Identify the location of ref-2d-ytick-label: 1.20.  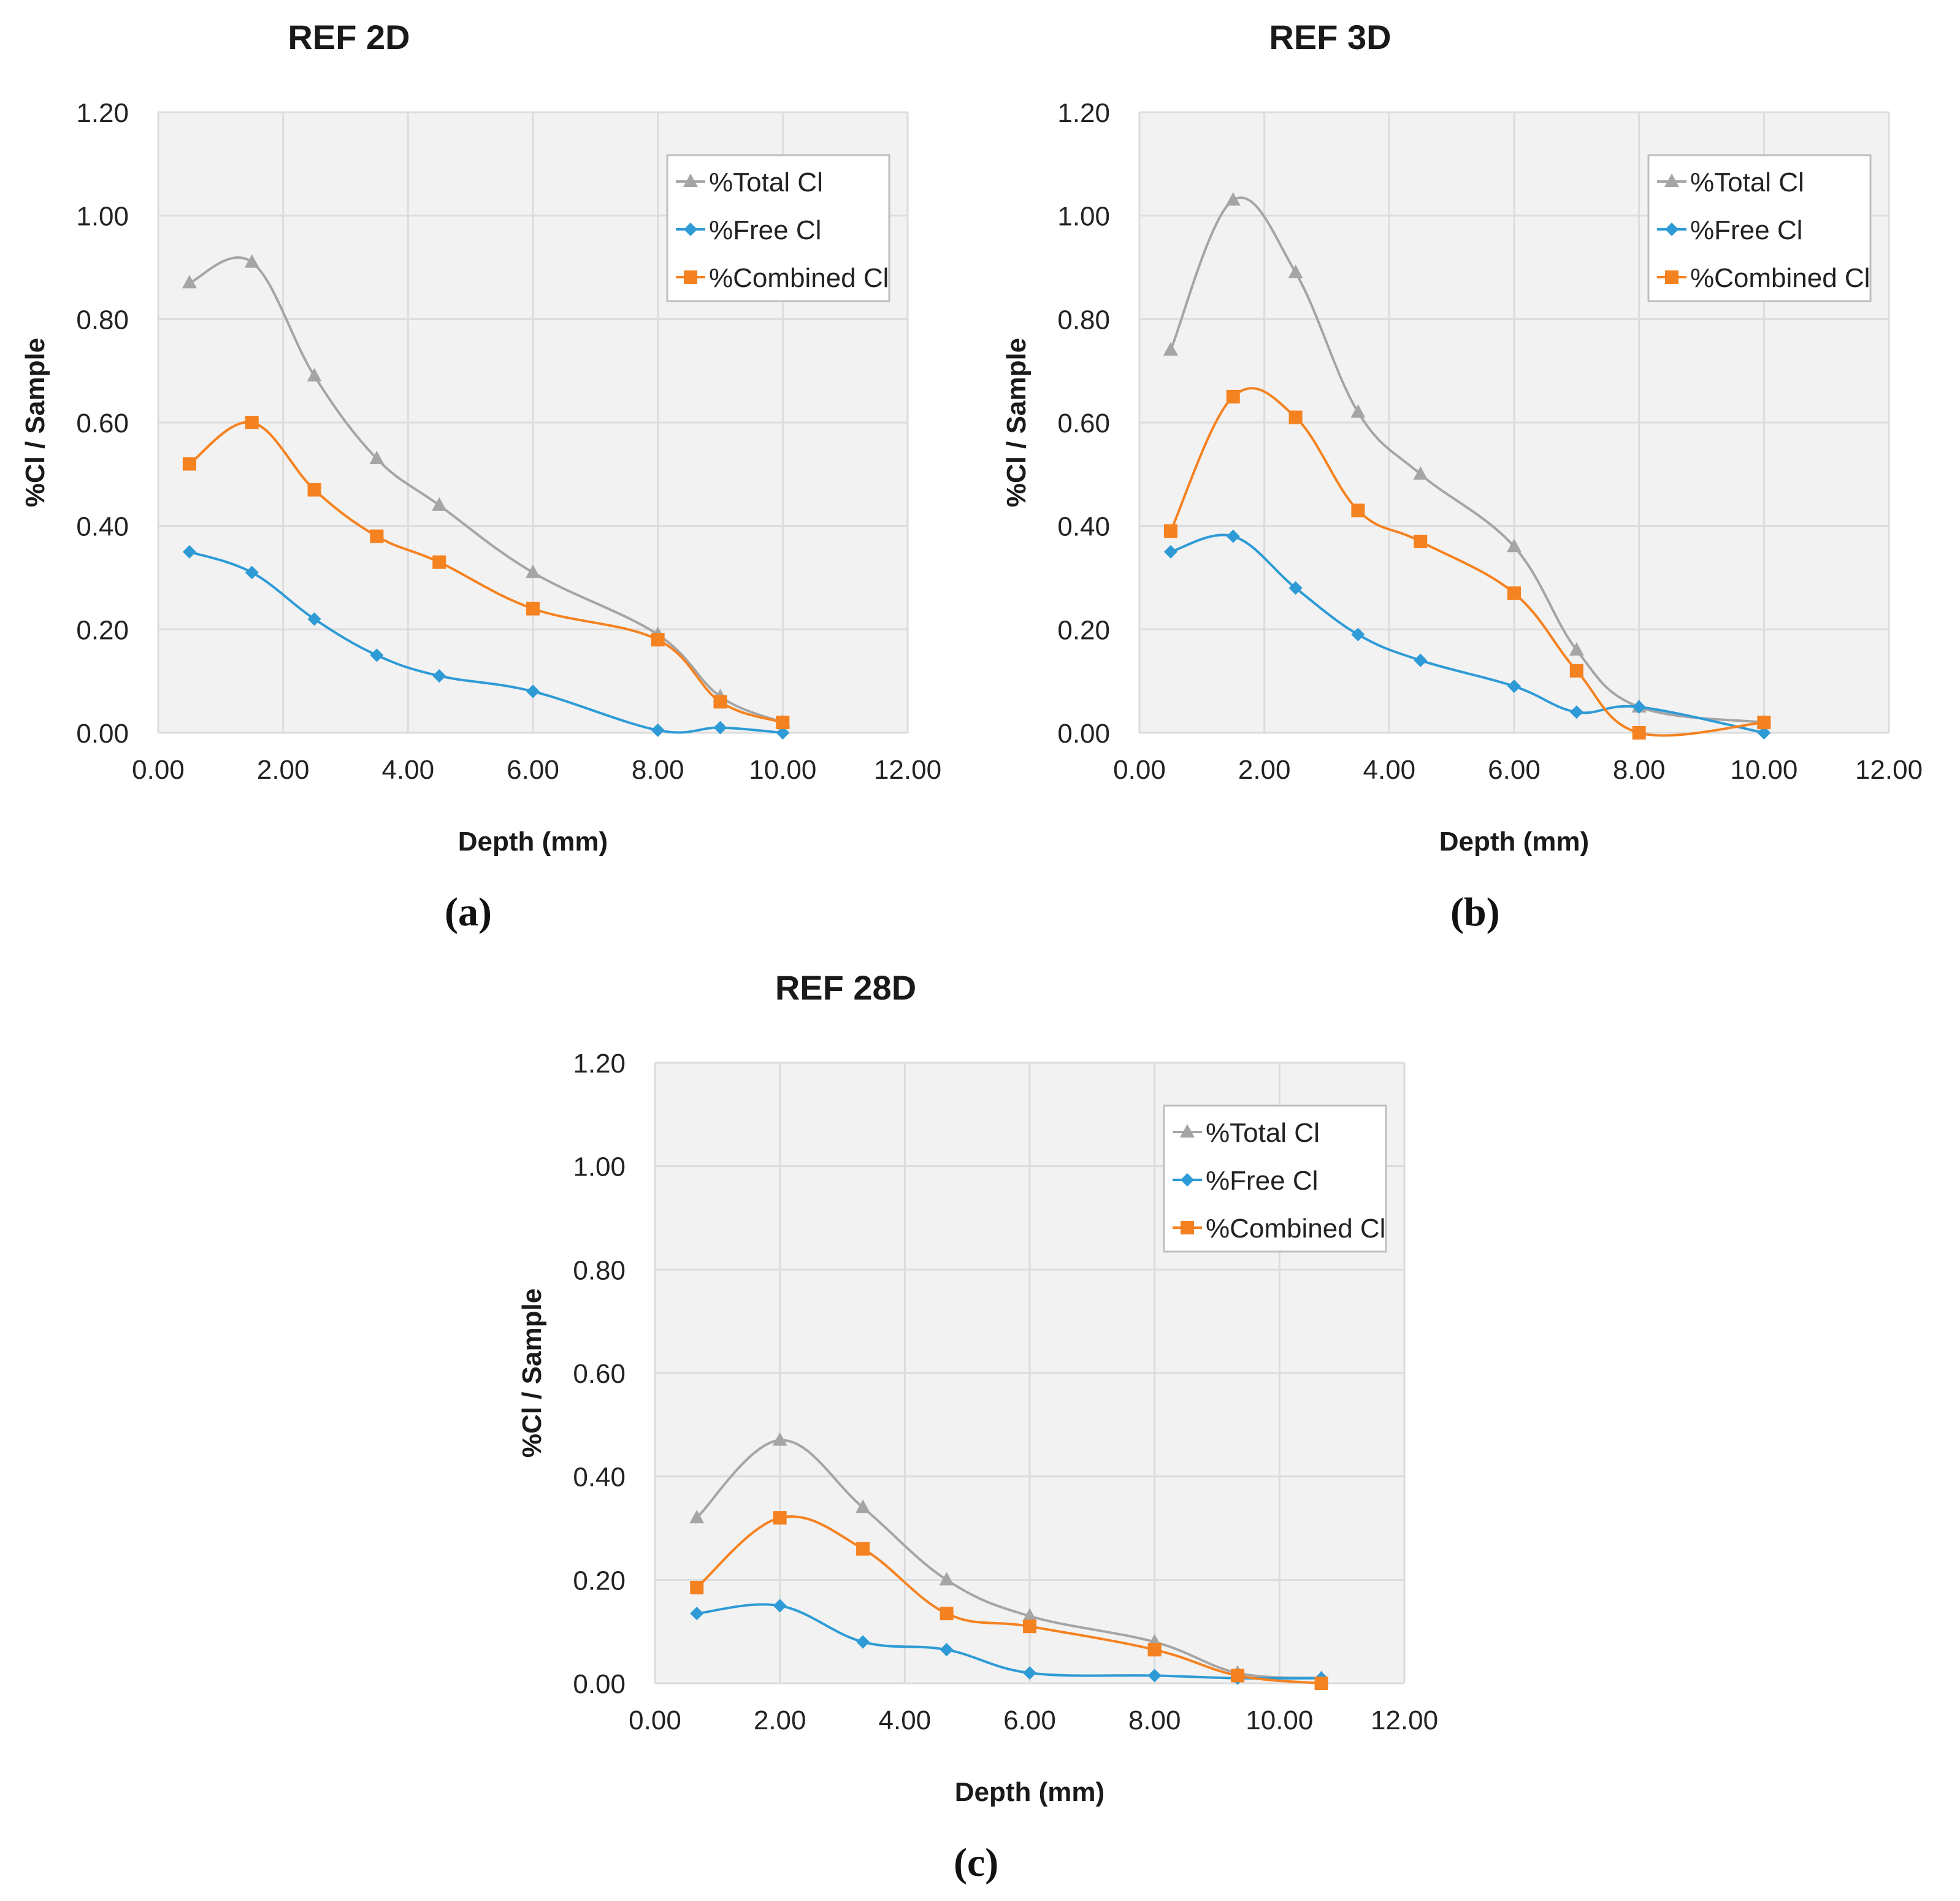
(102, 113).